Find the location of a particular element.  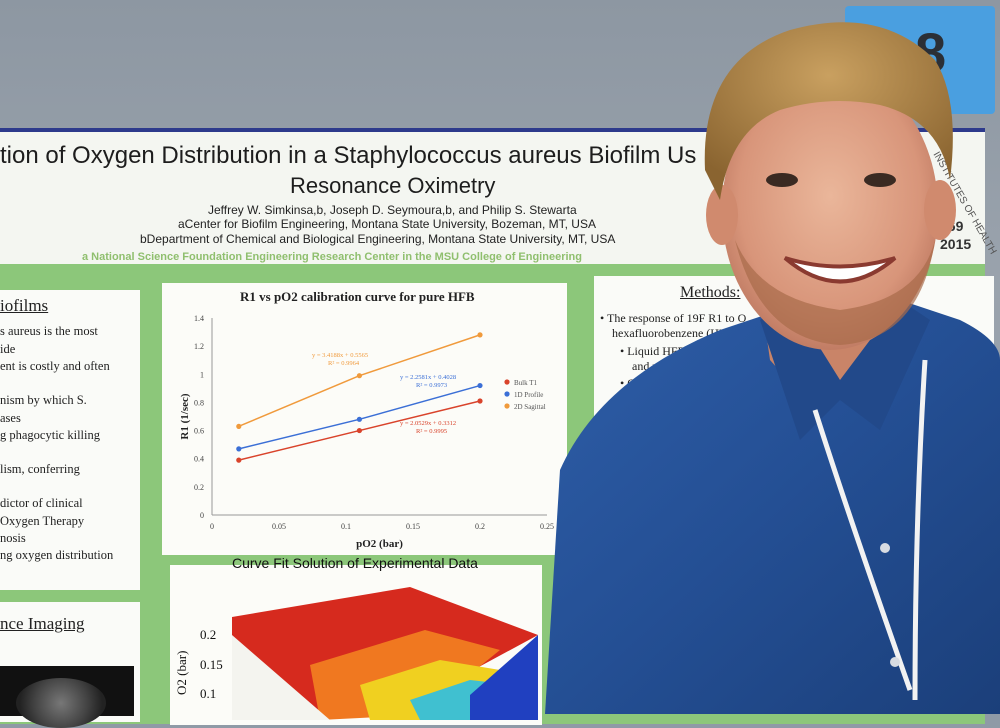

surface-tick: 0.2 is located at coordinates (208, 634).